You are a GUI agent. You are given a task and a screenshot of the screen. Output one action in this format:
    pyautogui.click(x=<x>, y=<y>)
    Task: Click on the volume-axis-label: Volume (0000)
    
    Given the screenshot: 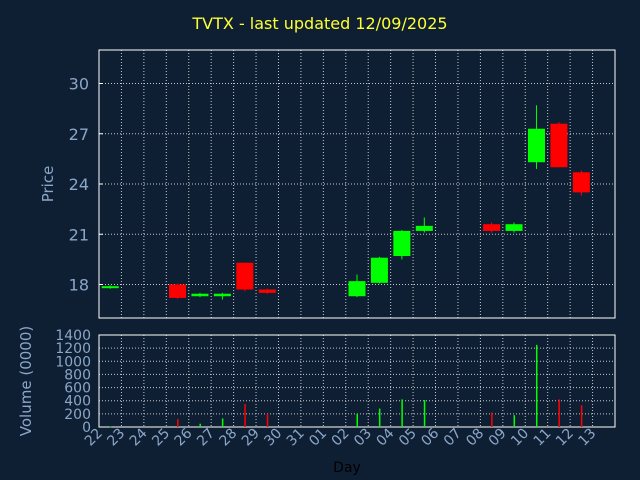 What is the action you would take?
    pyautogui.click(x=26, y=381)
    